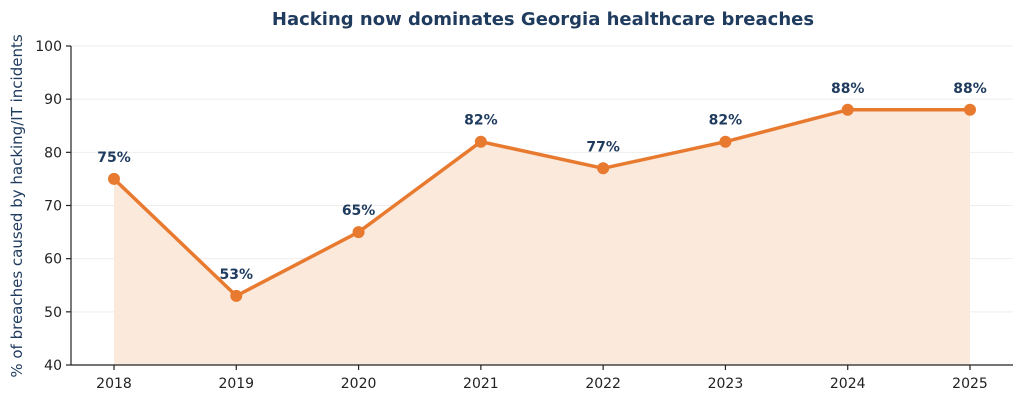 The image size is (1024, 401). What do you see at coordinates (53, 366) in the screenshot?
I see `y-tick-label: 40` at bounding box center [53, 366].